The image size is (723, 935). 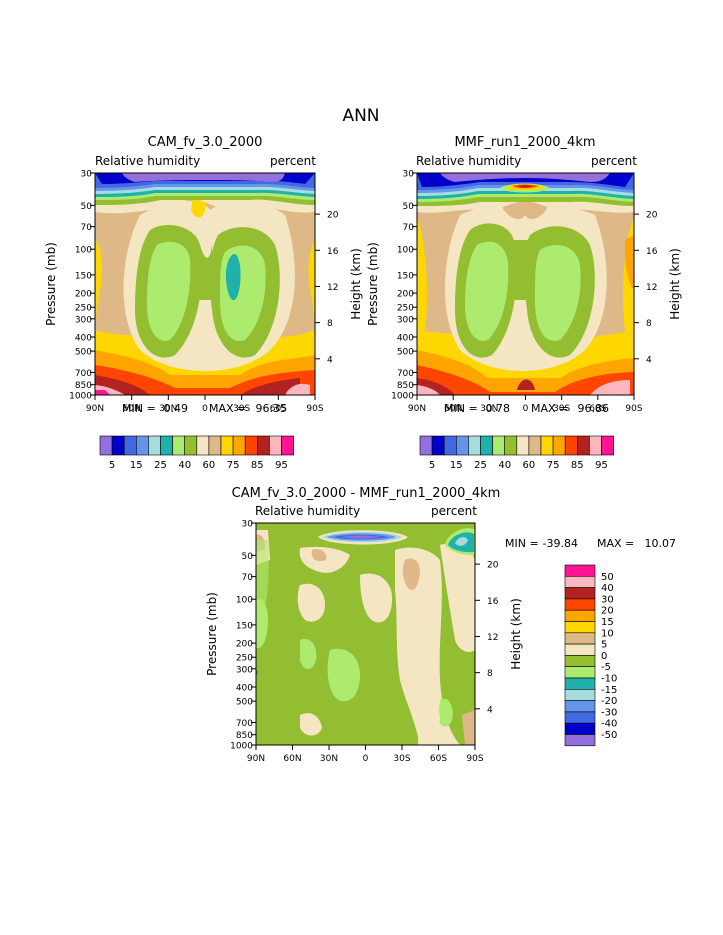 What do you see at coordinates (366, 493) in the screenshot?
I see `panel-title: CAM_fv_3.0_2000 - MMF_run1_2000_4km` at bounding box center [366, 493].